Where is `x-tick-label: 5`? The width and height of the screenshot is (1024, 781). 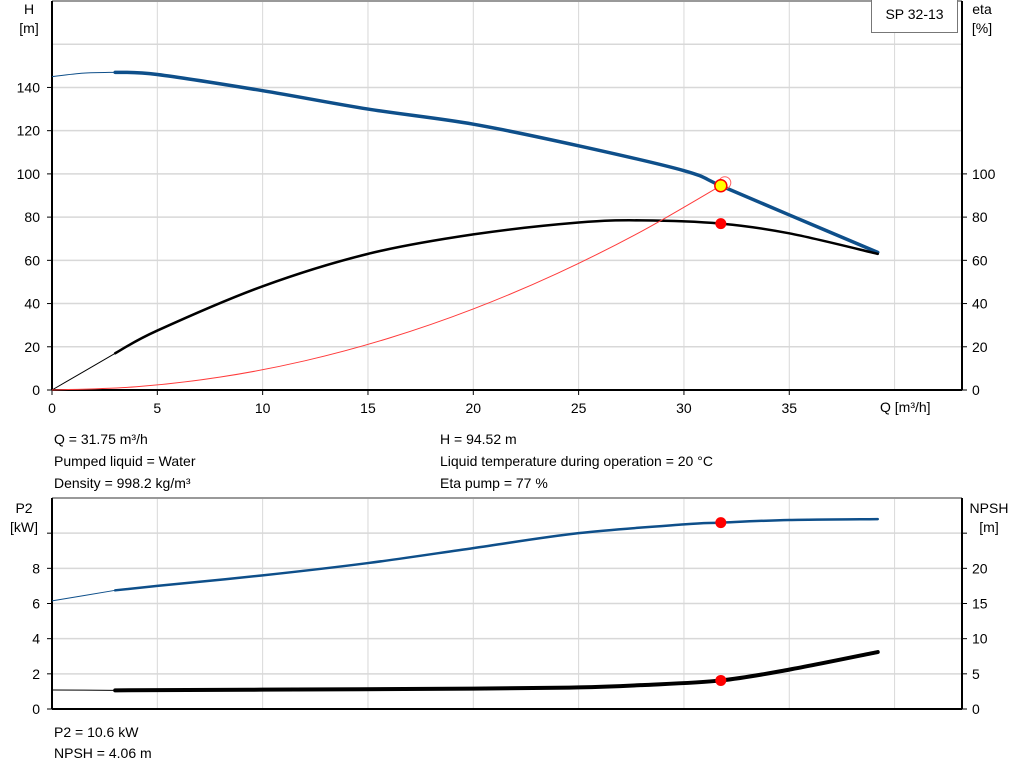 x-tick-label: 5 is located at coordinates (157, 408).